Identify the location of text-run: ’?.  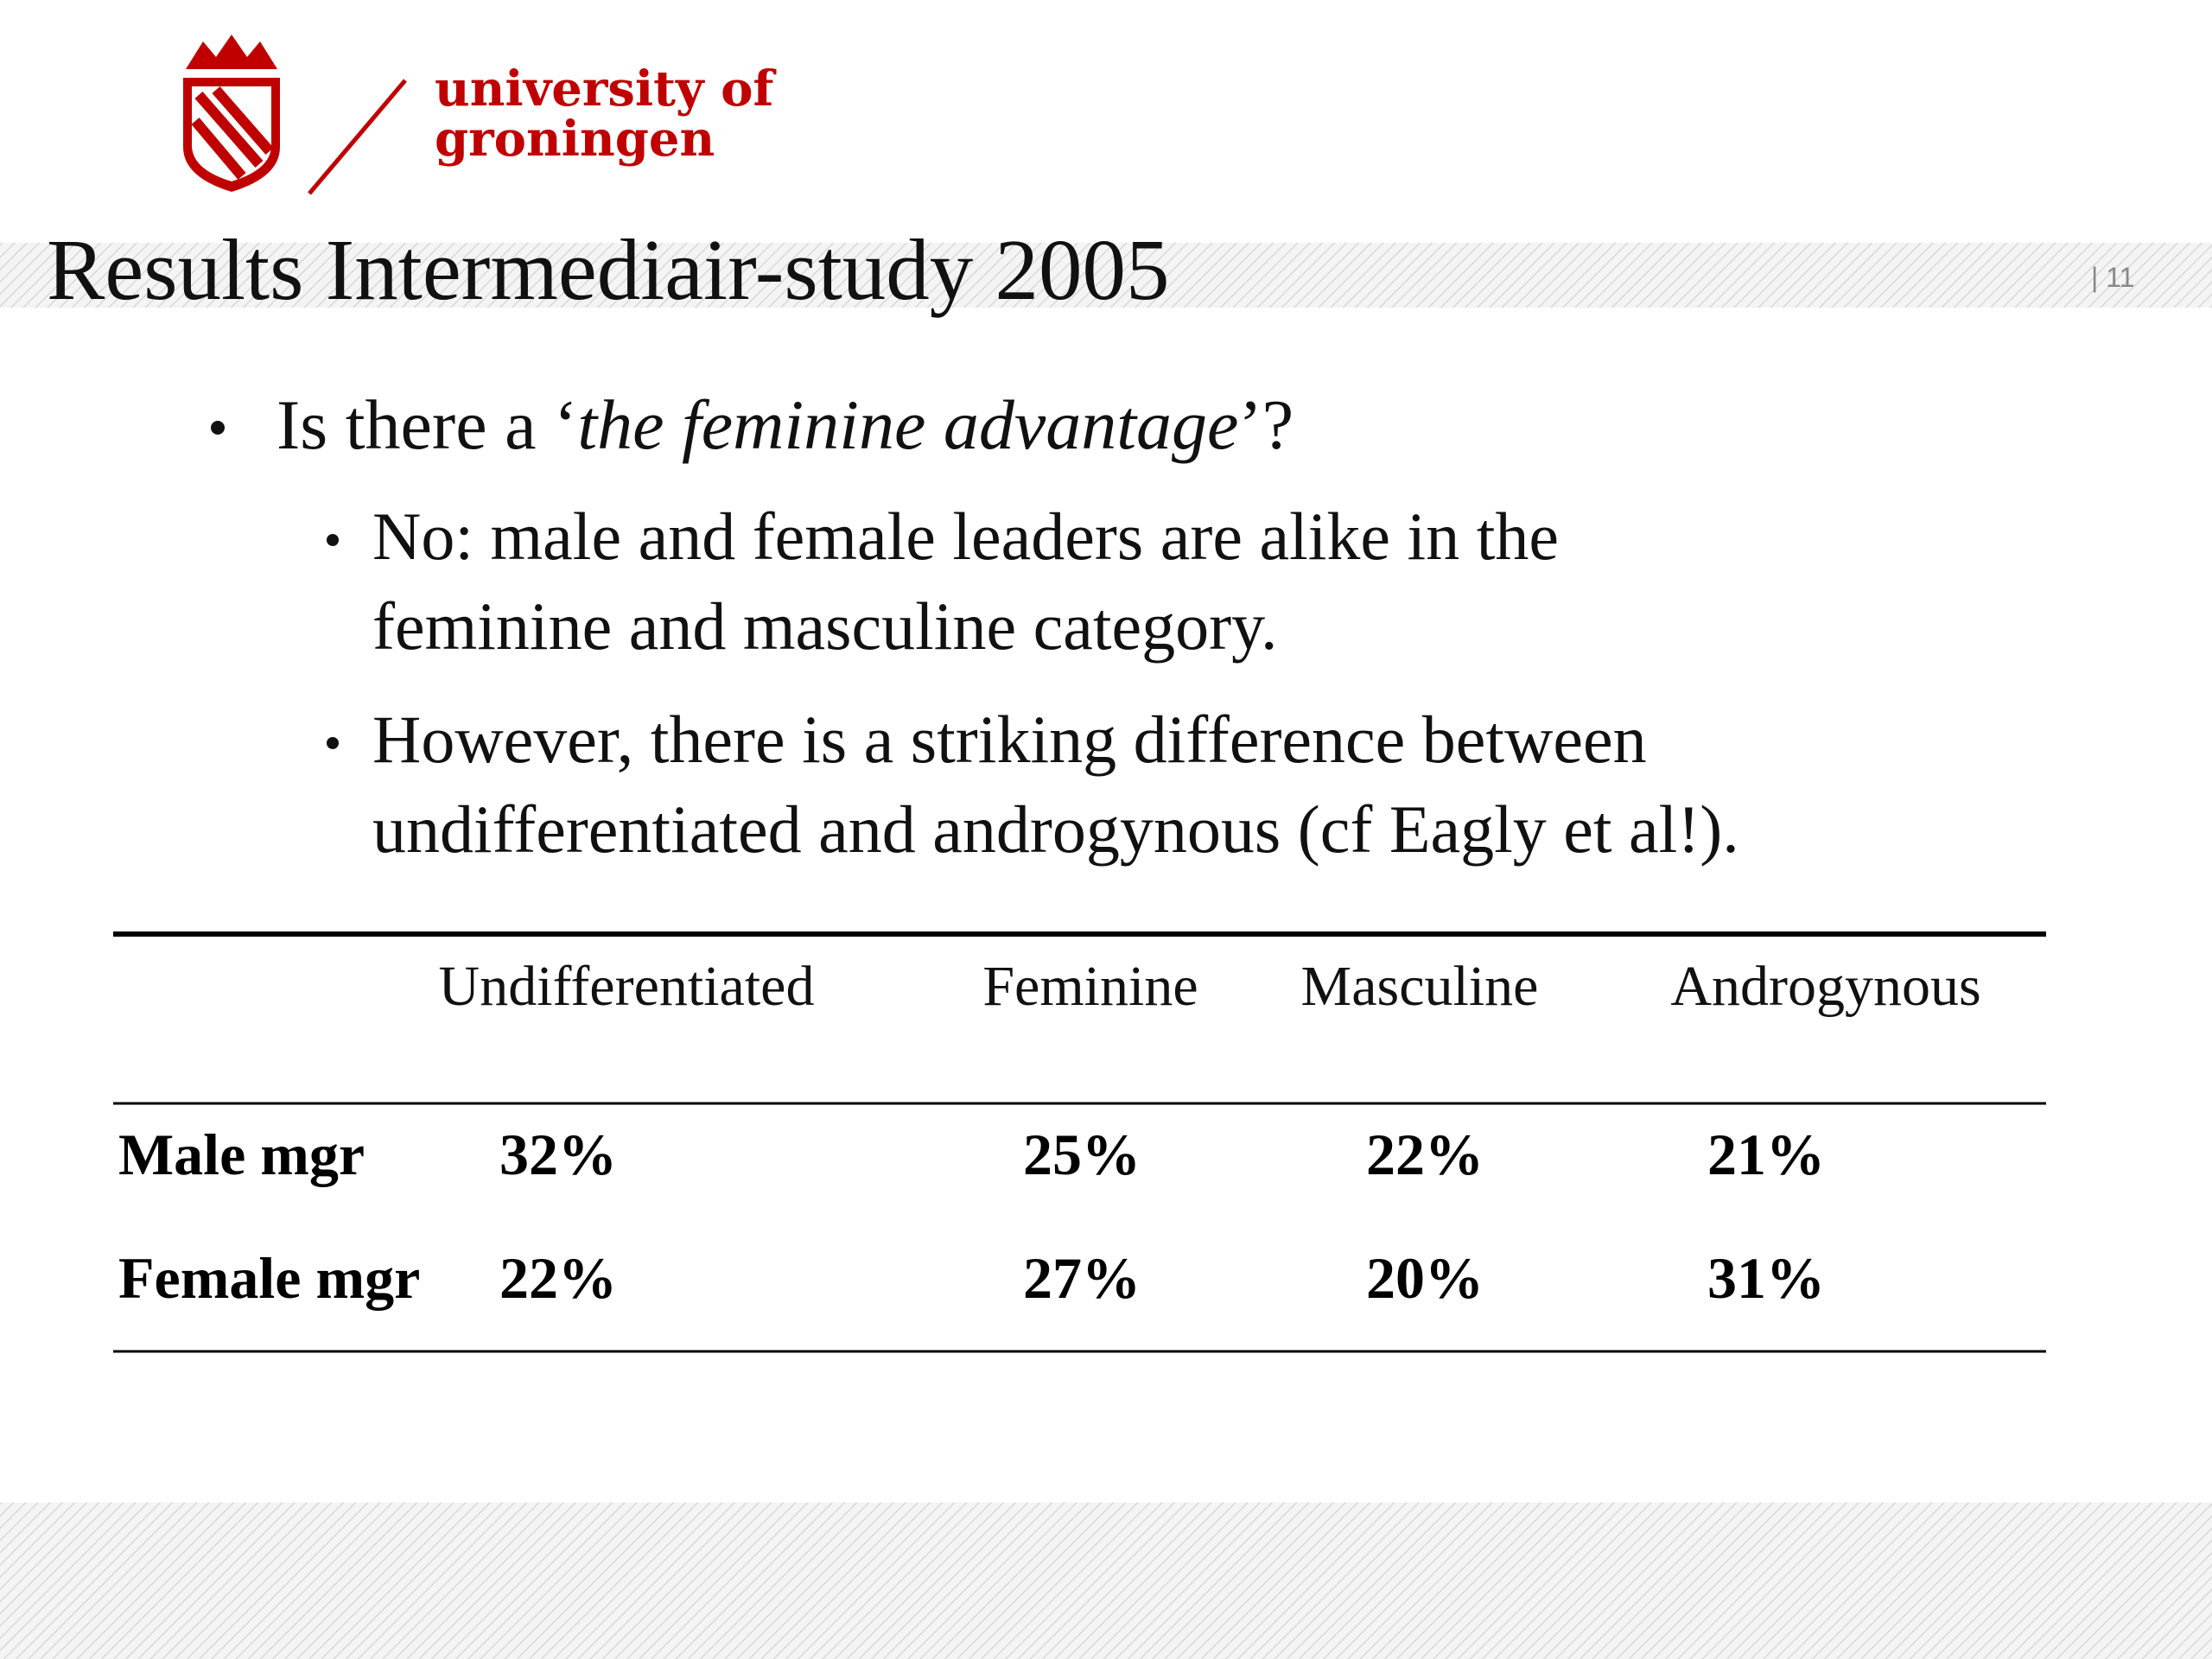
(1266, 424).